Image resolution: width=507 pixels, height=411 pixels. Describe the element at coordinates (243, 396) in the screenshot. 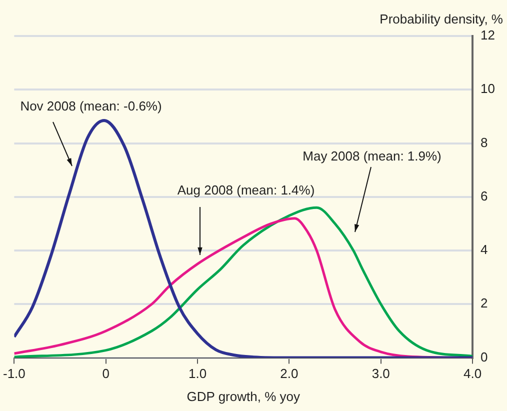

I see `x-axis-title: GDP growth, % yoy` at that location.